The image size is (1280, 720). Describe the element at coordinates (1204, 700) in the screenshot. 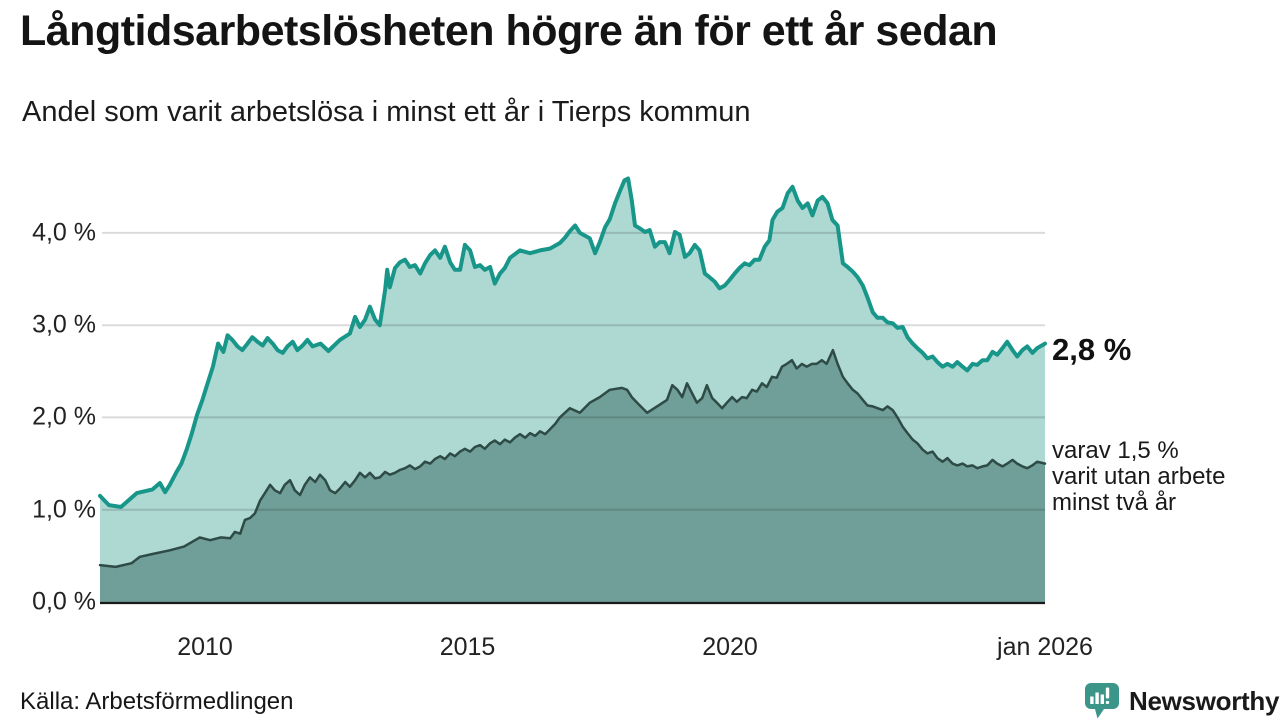

I see `newsworthy-logo-text: Newsworthy` at that location.